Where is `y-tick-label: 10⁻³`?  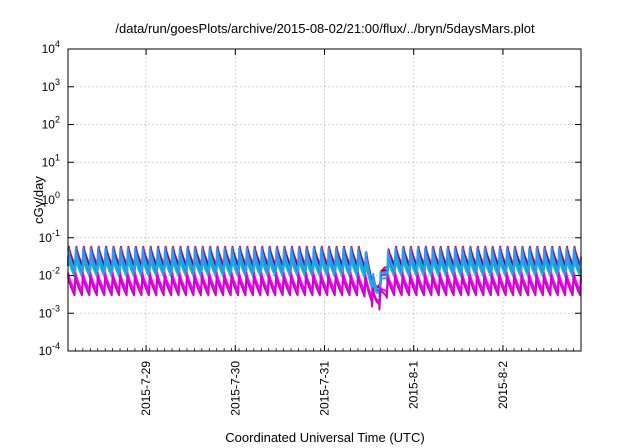
y-tick-label: 10⁻³ is located at coordinates (49, 311).